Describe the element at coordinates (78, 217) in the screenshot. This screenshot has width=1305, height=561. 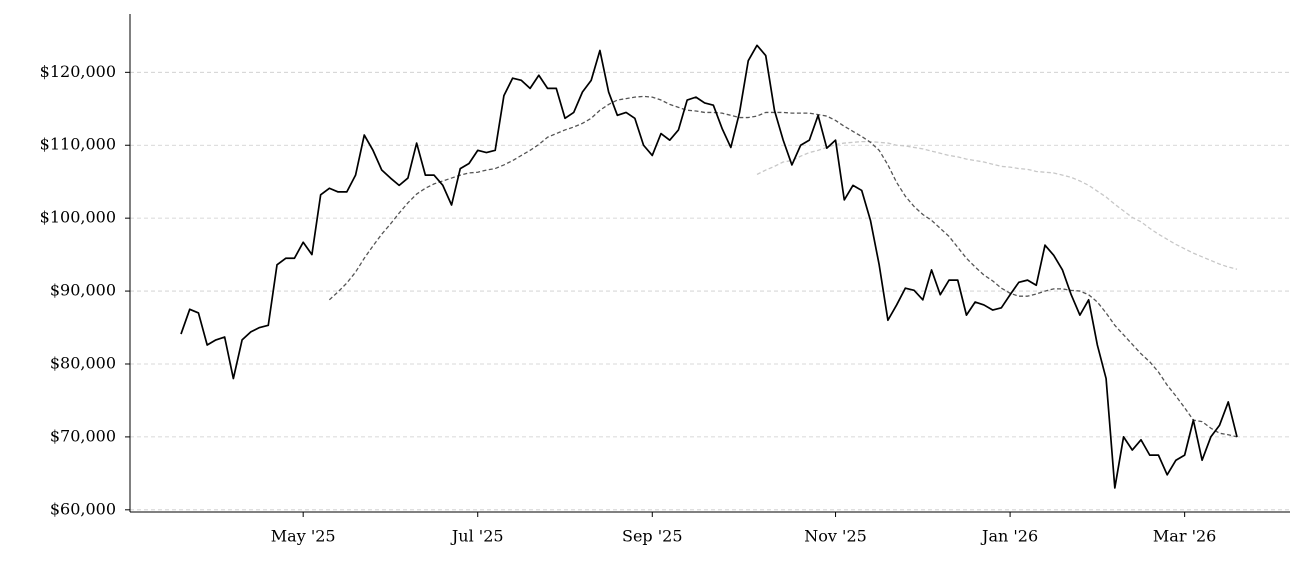
I see `y-tick-label: $100,000` at that location.